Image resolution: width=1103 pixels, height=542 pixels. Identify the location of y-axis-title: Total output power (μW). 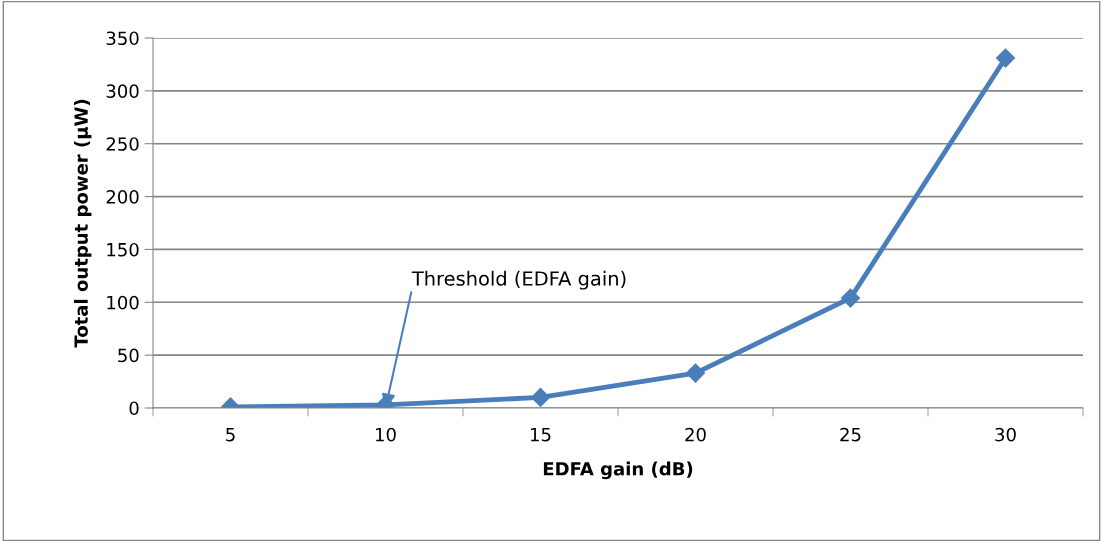
(82, 223).